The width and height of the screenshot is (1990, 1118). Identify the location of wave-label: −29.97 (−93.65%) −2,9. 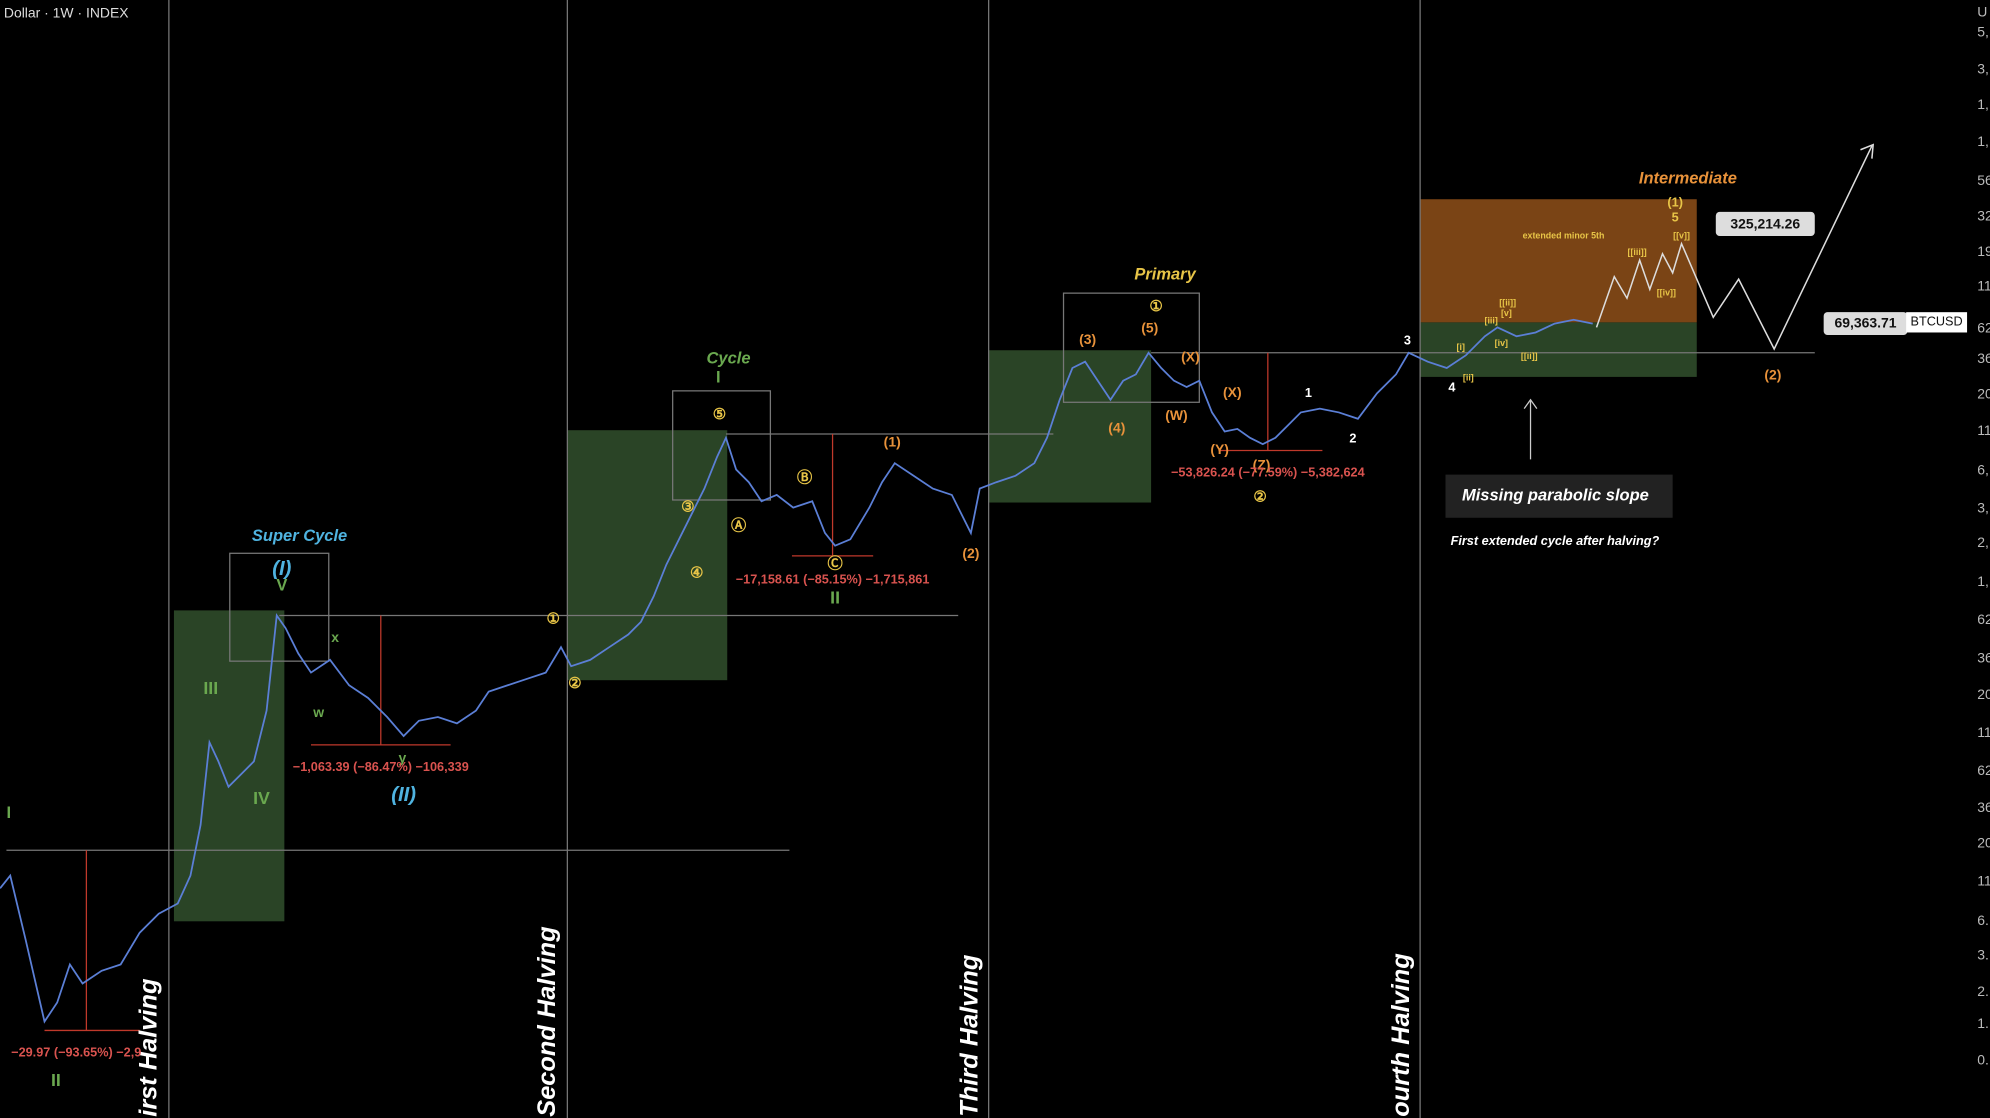
(76, 1053).